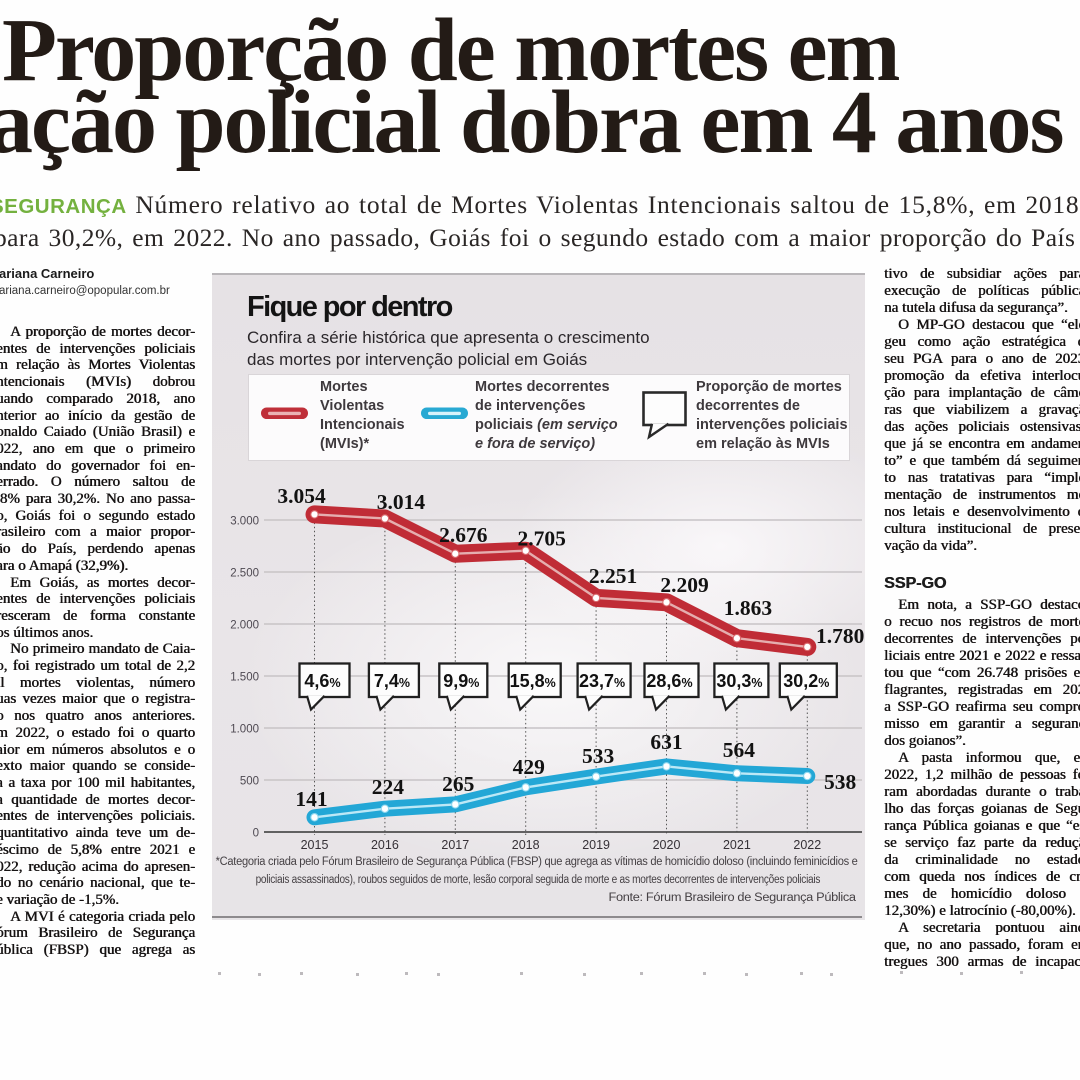 This screenshot has height=1080, width=1080. Describe the element at coordinates (244, 730) in the screenshot. I see `svg-text: 1.000` at that location.